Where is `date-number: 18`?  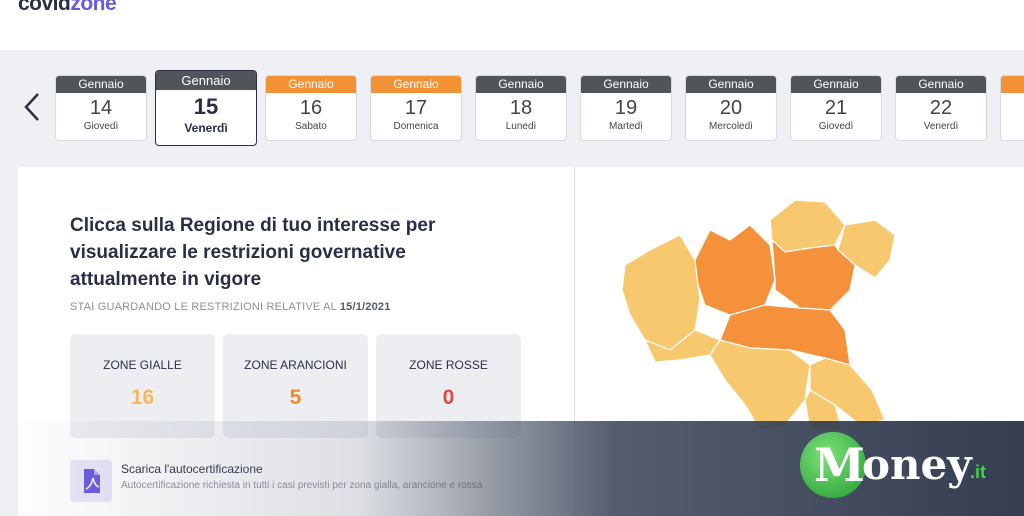
date-number: 18 is located at coordinates (521, 108).